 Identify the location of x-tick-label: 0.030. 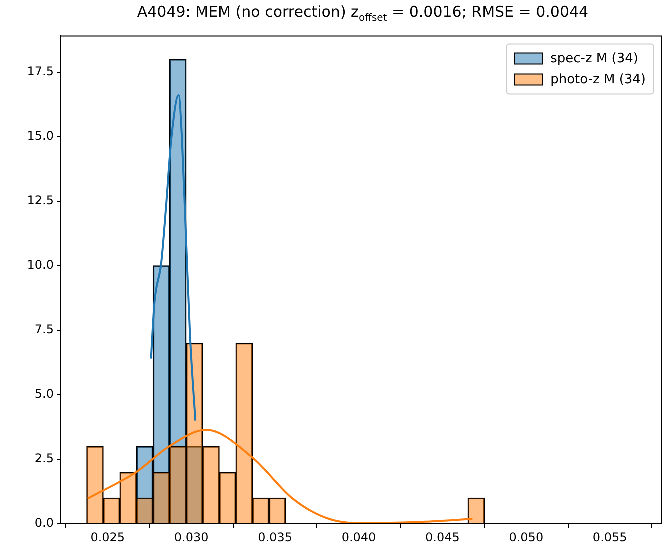
(191, 537).